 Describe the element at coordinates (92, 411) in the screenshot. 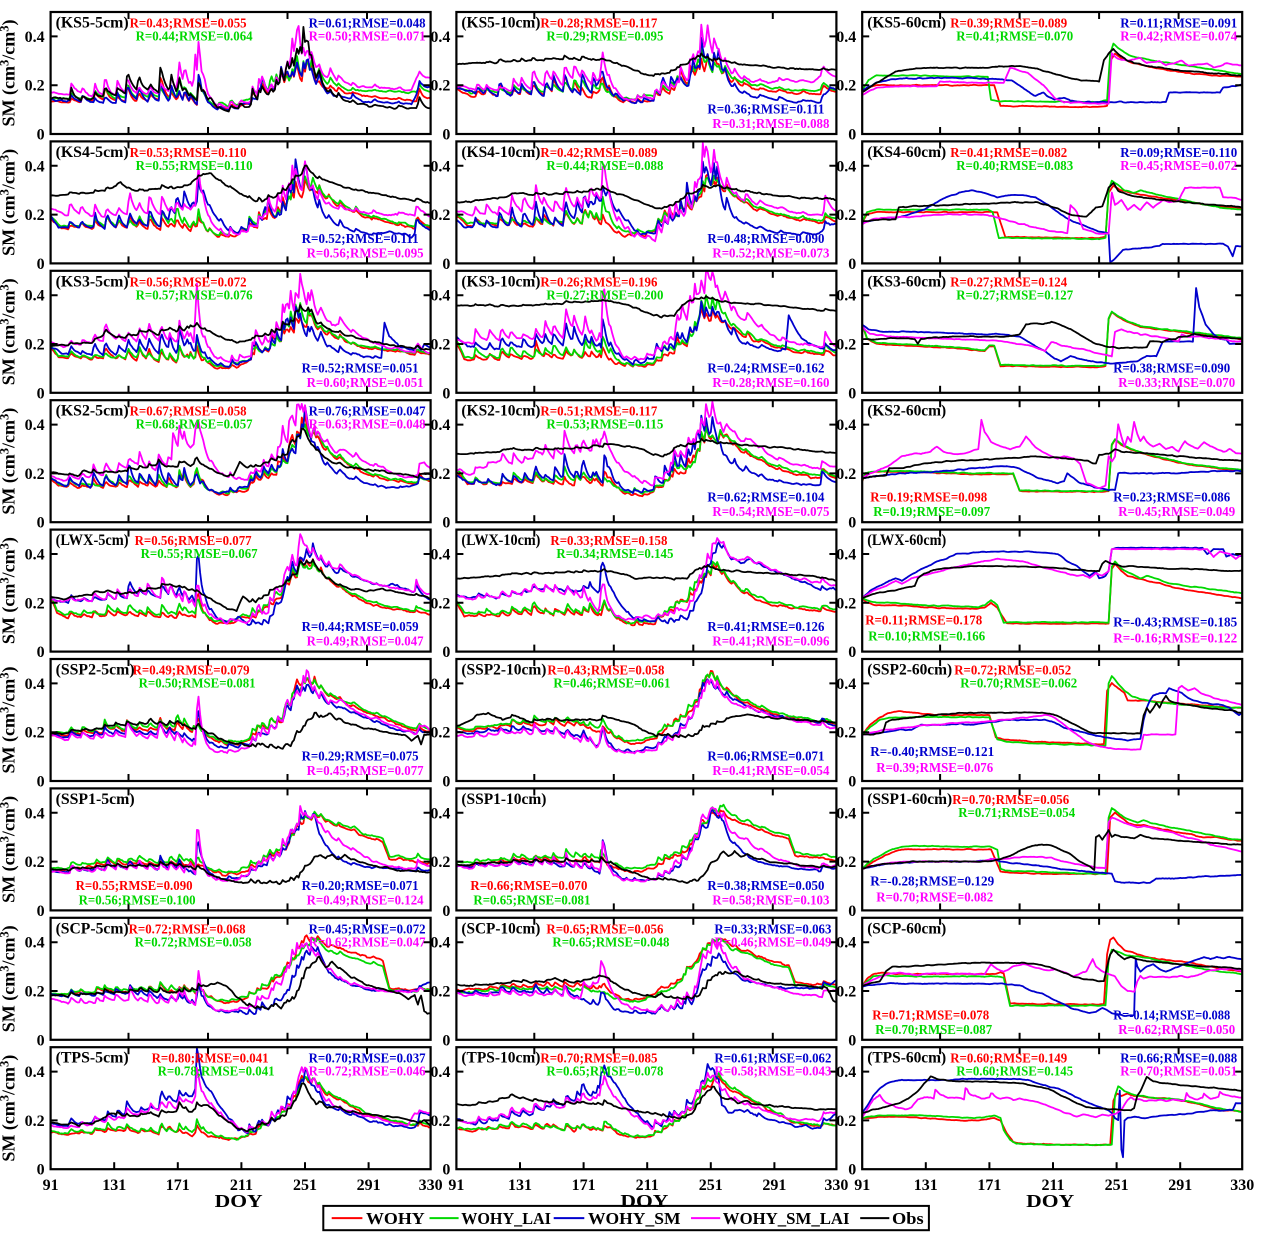

I see `svg-text: (KS2-5cm)` at that location.